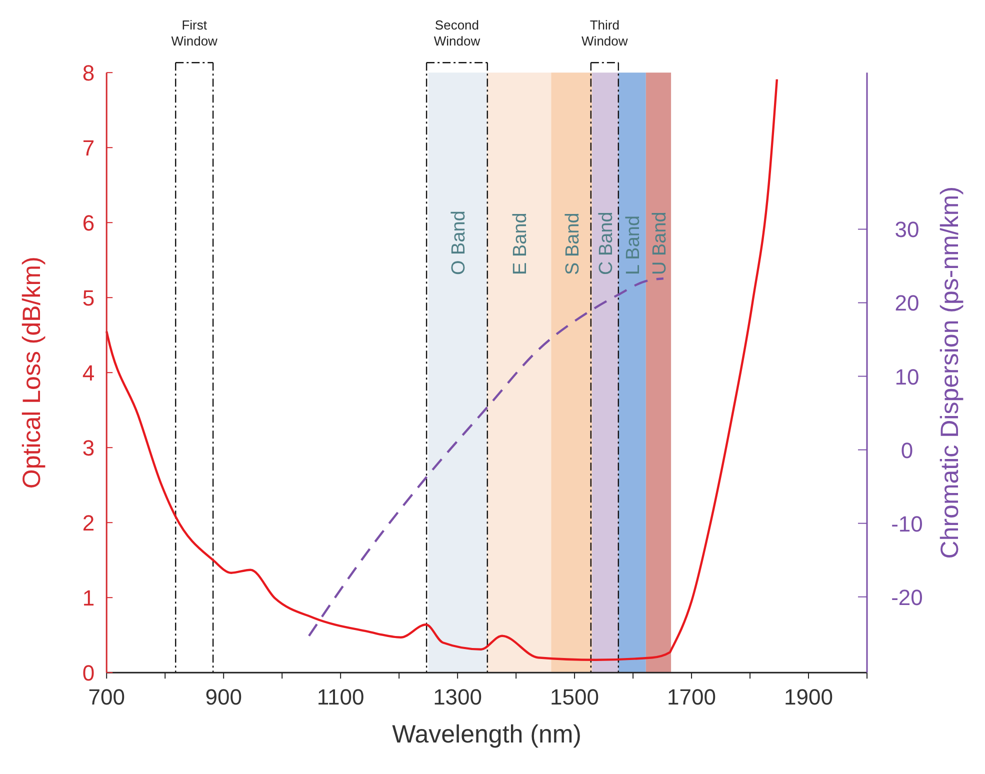 This screenshot has width=985, height=774. Describe the element at coordinates (88, 373) in the screenshot. I see `y-tick-label: 4` at that location.